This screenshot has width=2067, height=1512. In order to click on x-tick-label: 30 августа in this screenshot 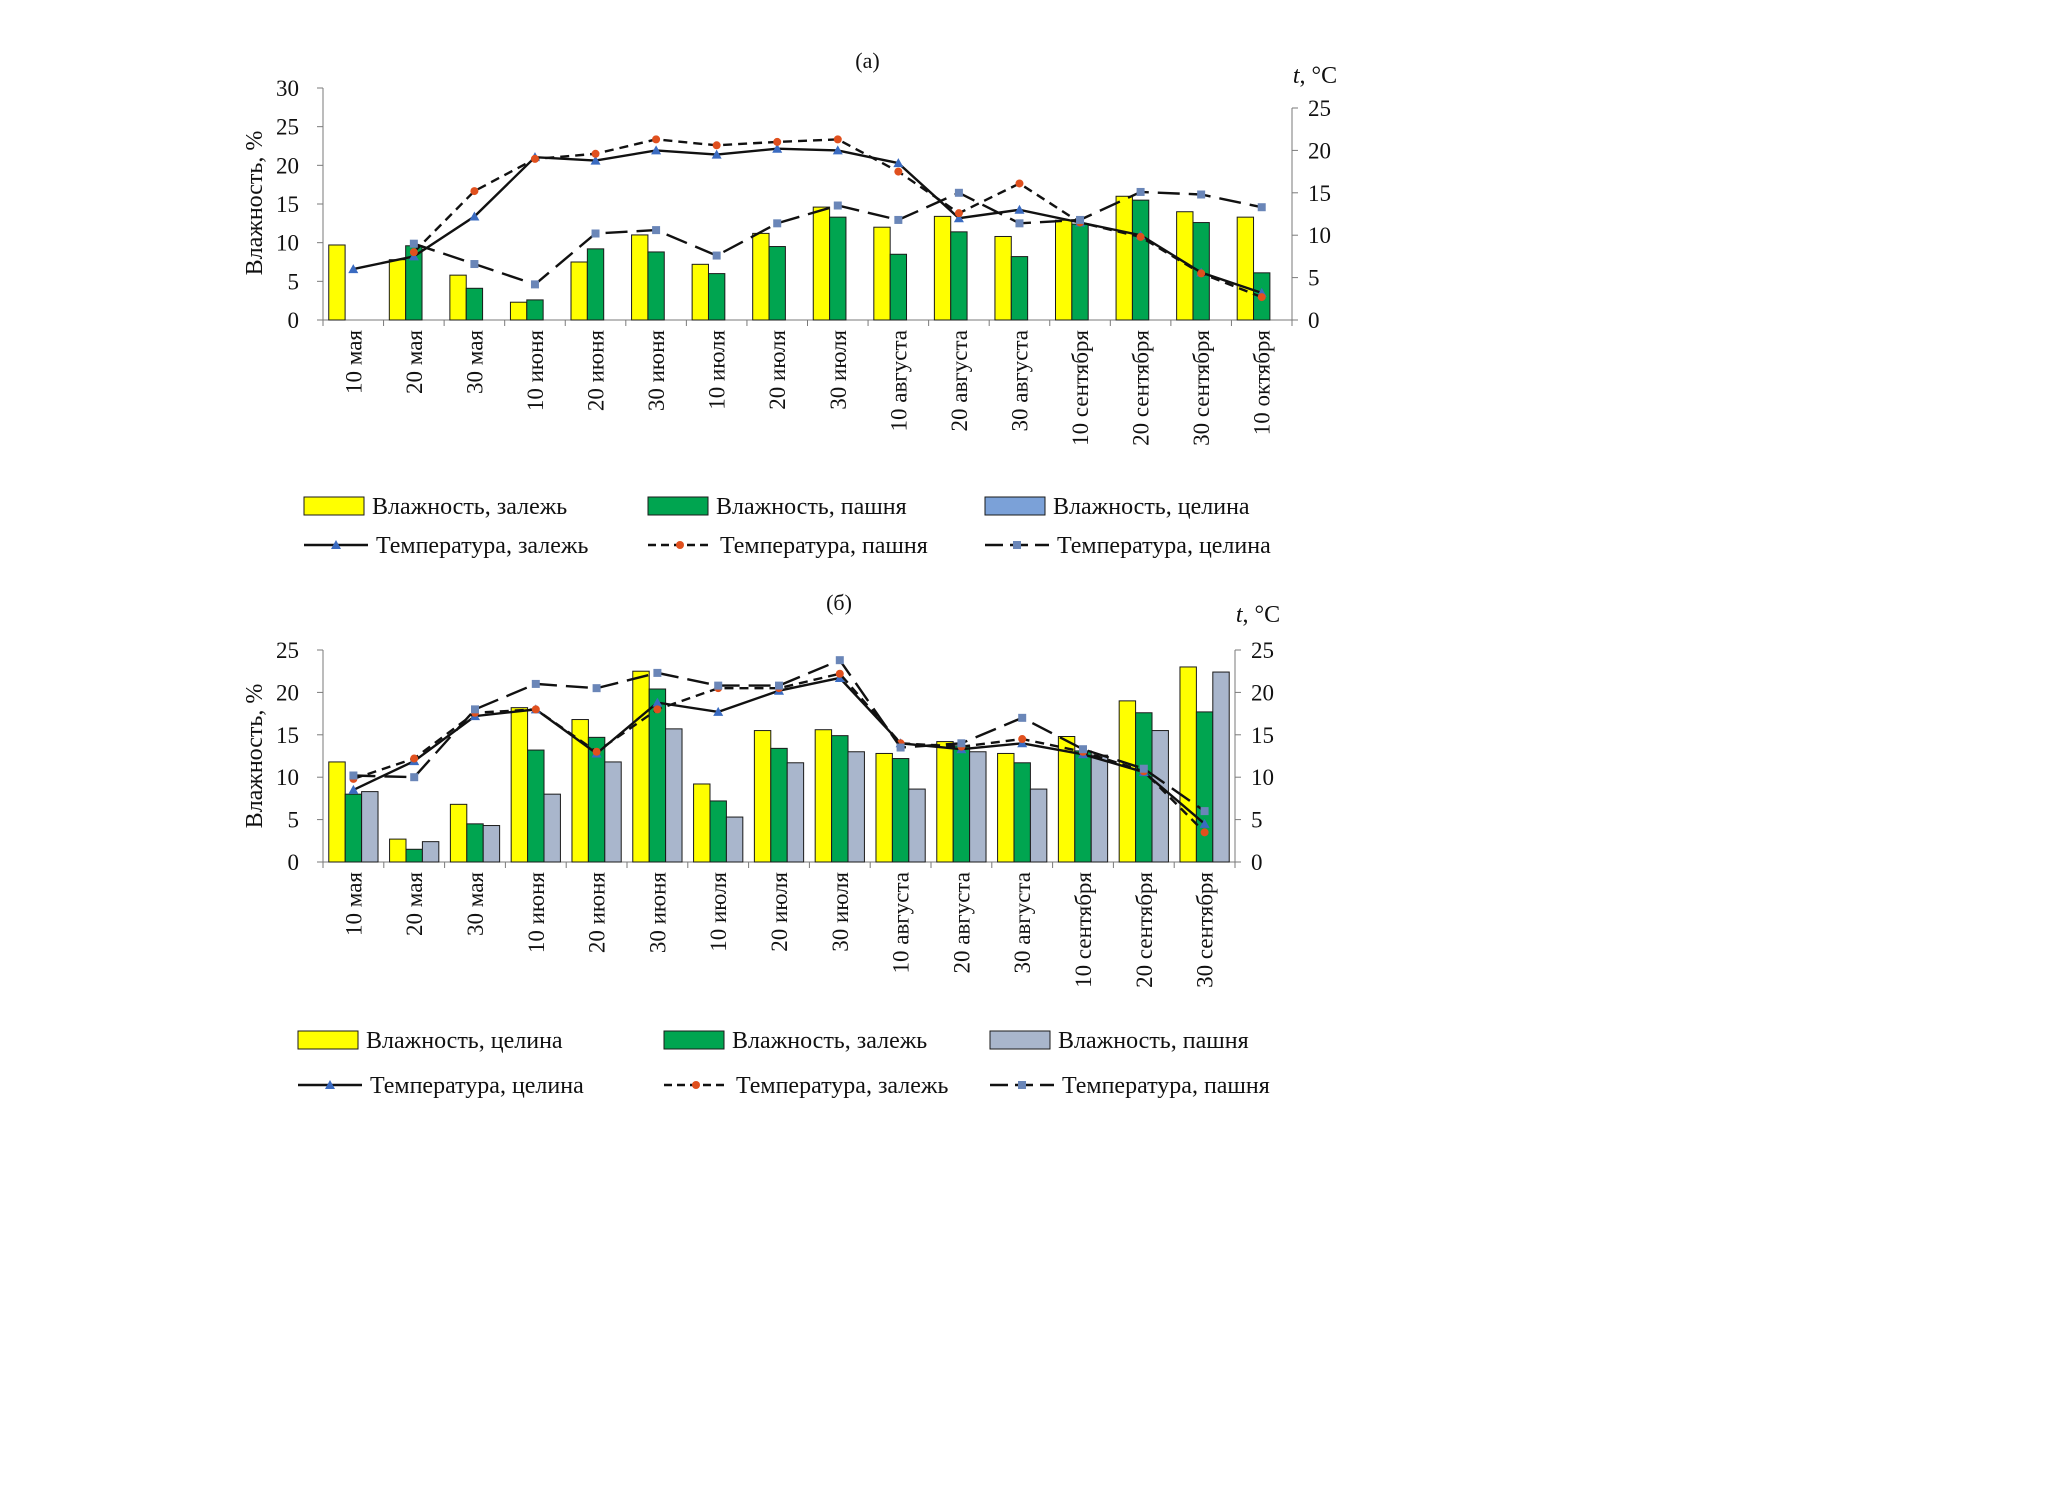, I will do `click(1022, 923)`.